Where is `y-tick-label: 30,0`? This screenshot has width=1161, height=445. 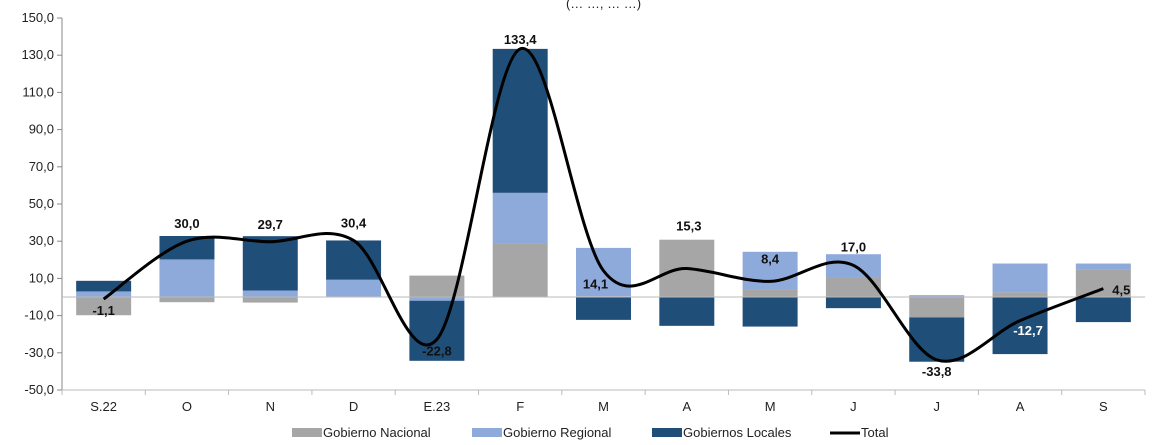
y-tick-label: 30,0 is located at coordinates (41, 240).